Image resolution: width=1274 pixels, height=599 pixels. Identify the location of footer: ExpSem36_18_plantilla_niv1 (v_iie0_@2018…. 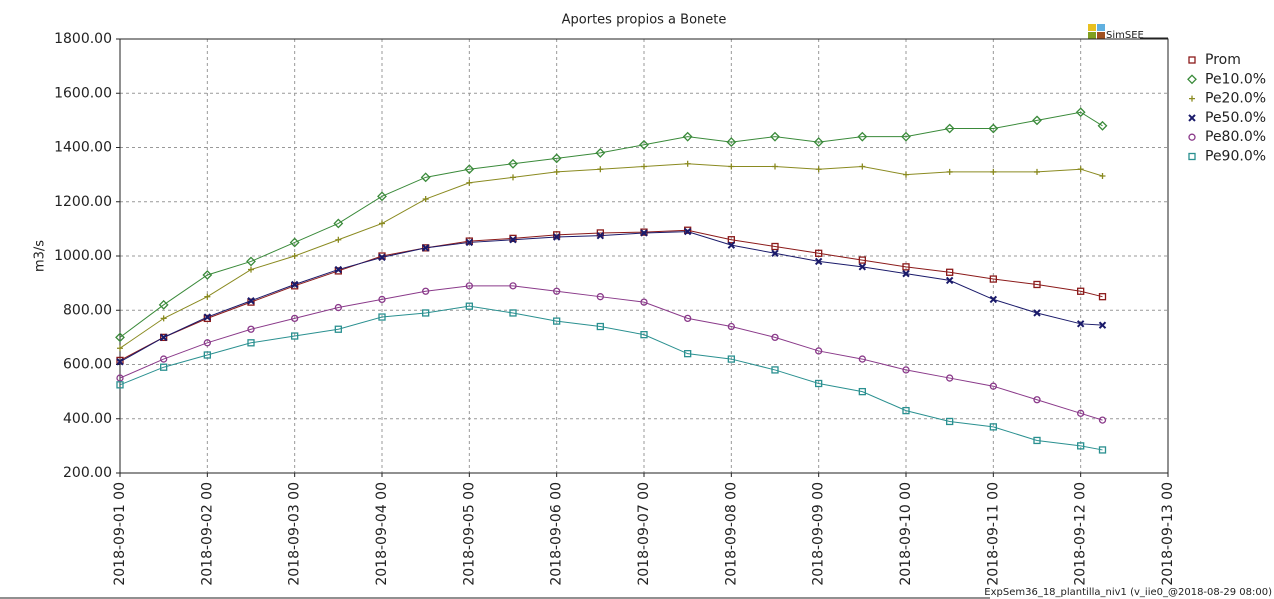
(1128, 592).